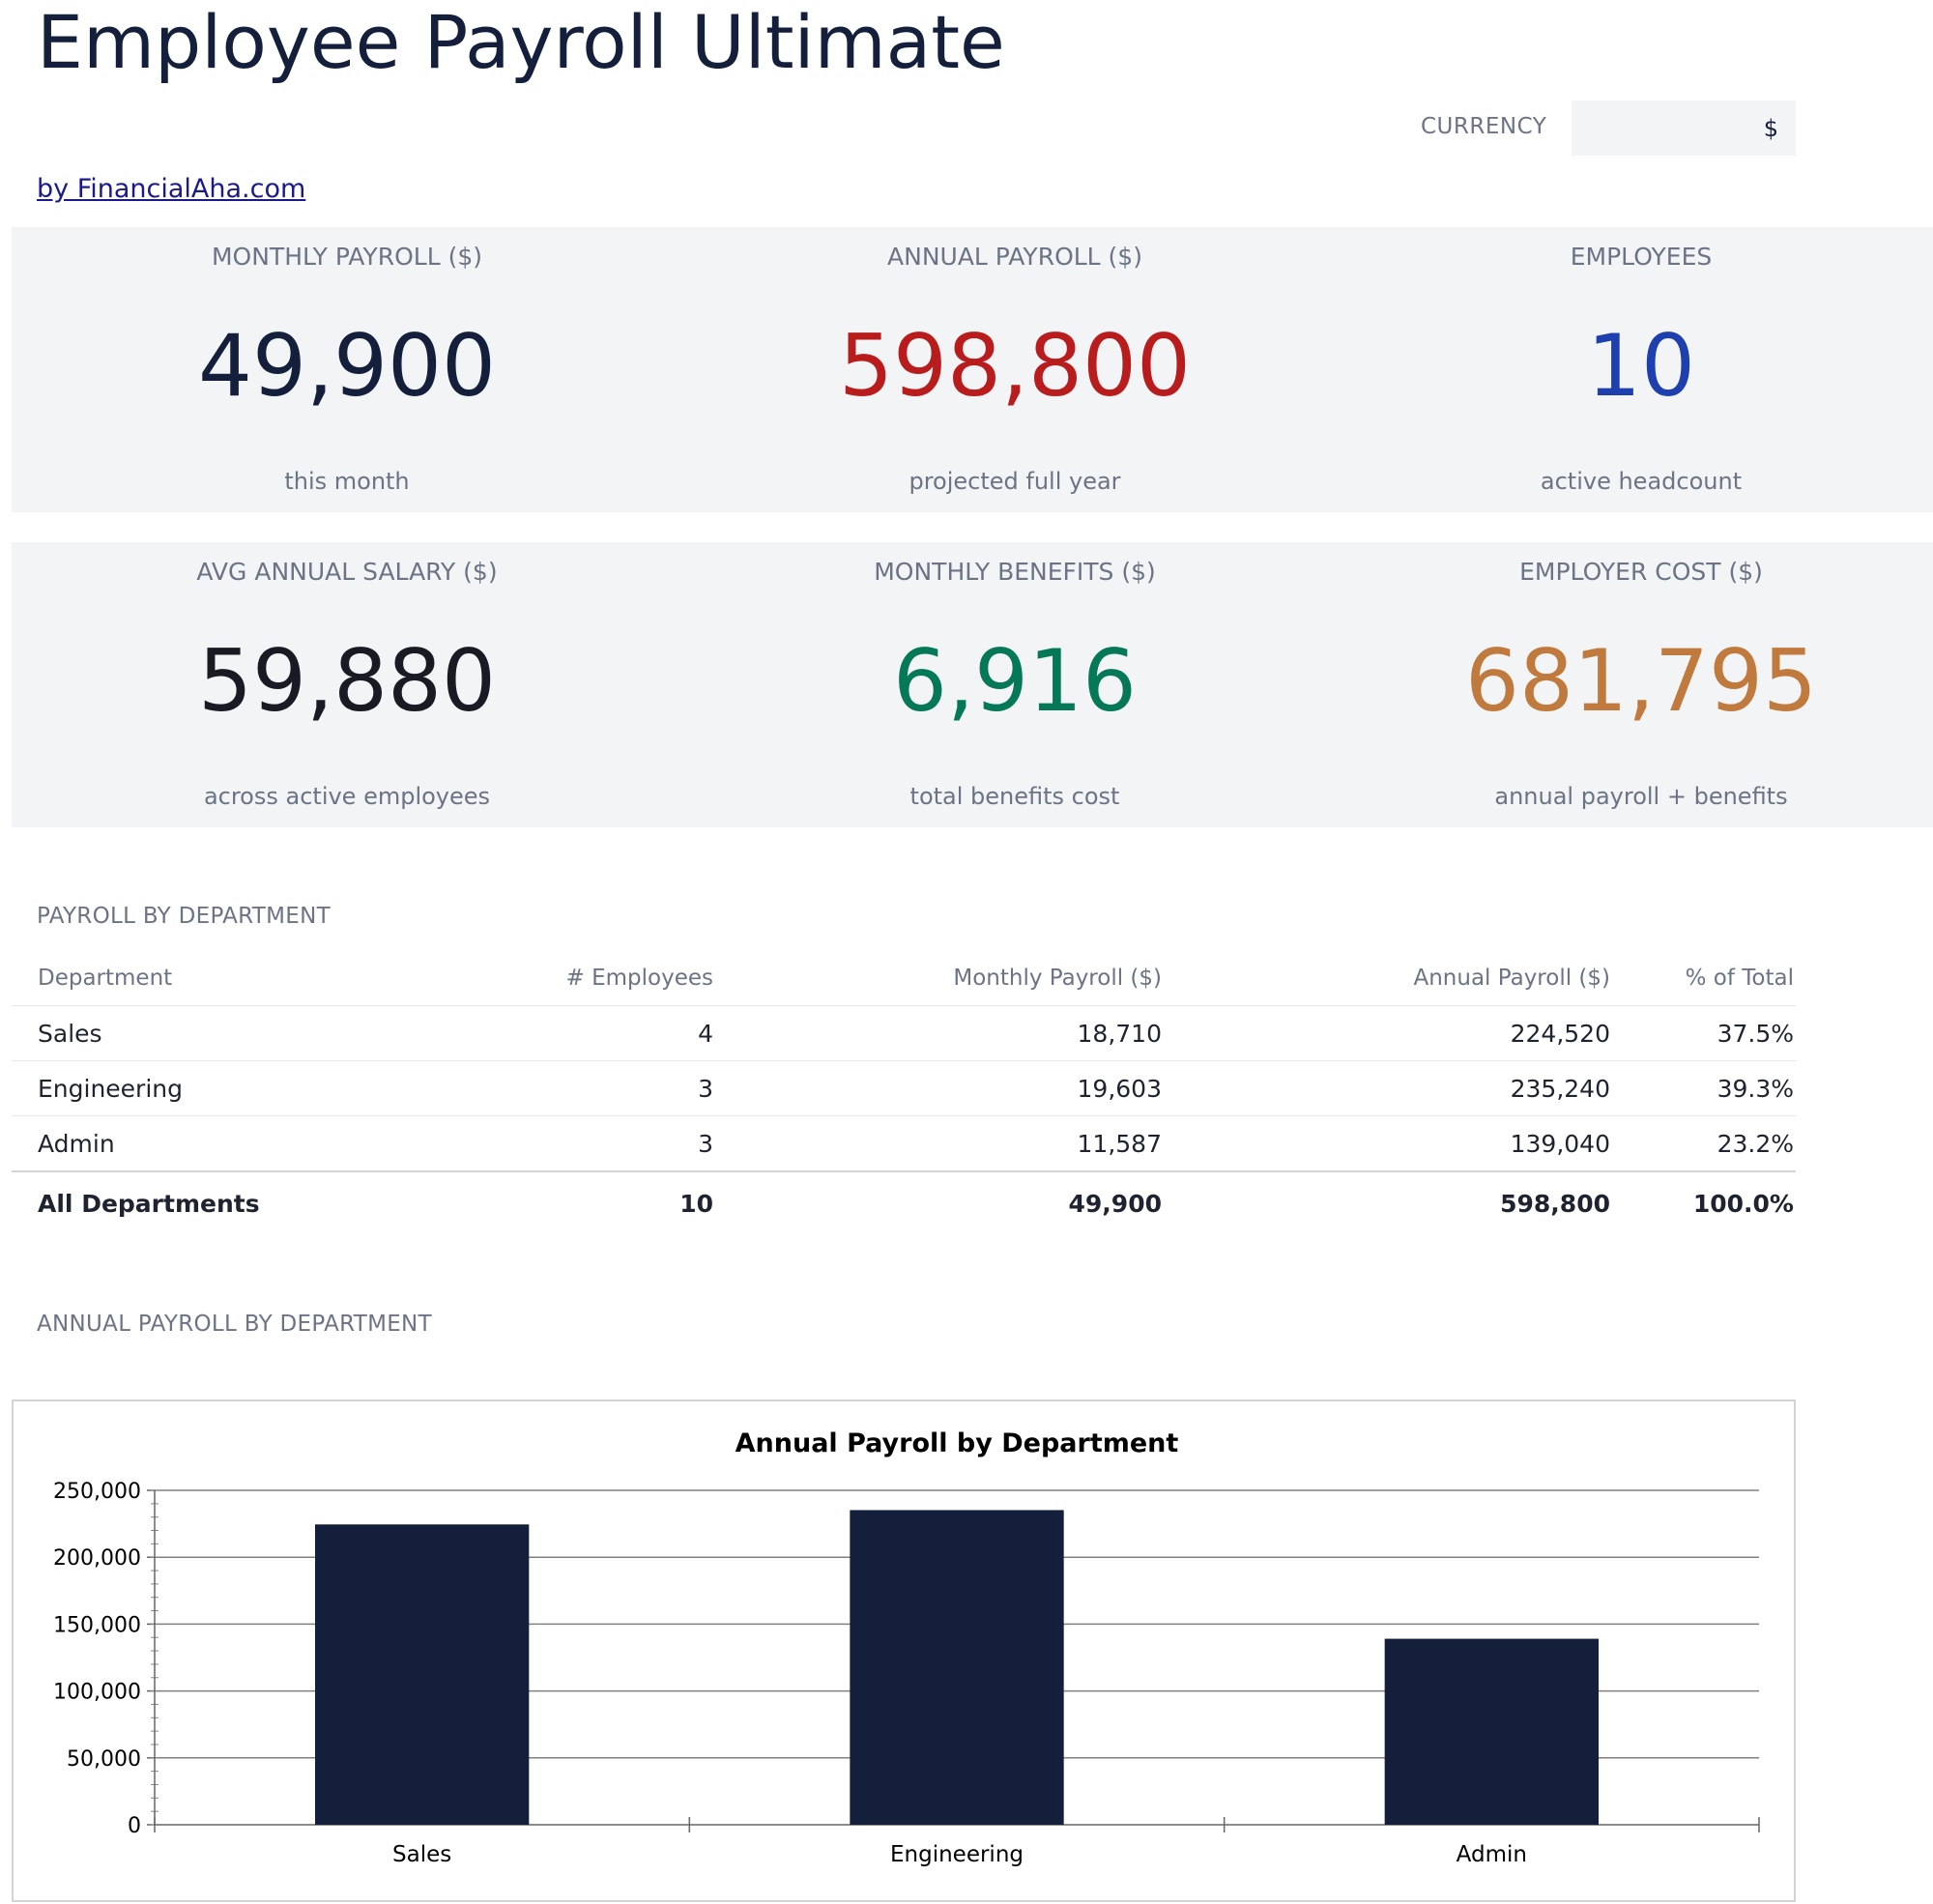  Describe the element at coordinates (1388, 979) in the screenshot. I see `col-header-annual: Annual Payroll ($)` at that location.